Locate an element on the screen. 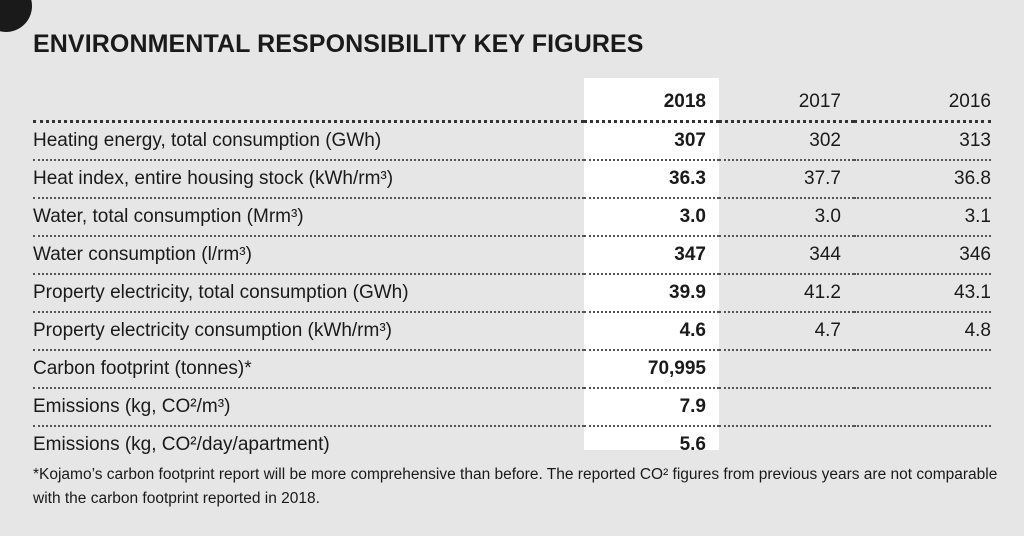  value-2018: 307 is located at coordinates (651, 141).